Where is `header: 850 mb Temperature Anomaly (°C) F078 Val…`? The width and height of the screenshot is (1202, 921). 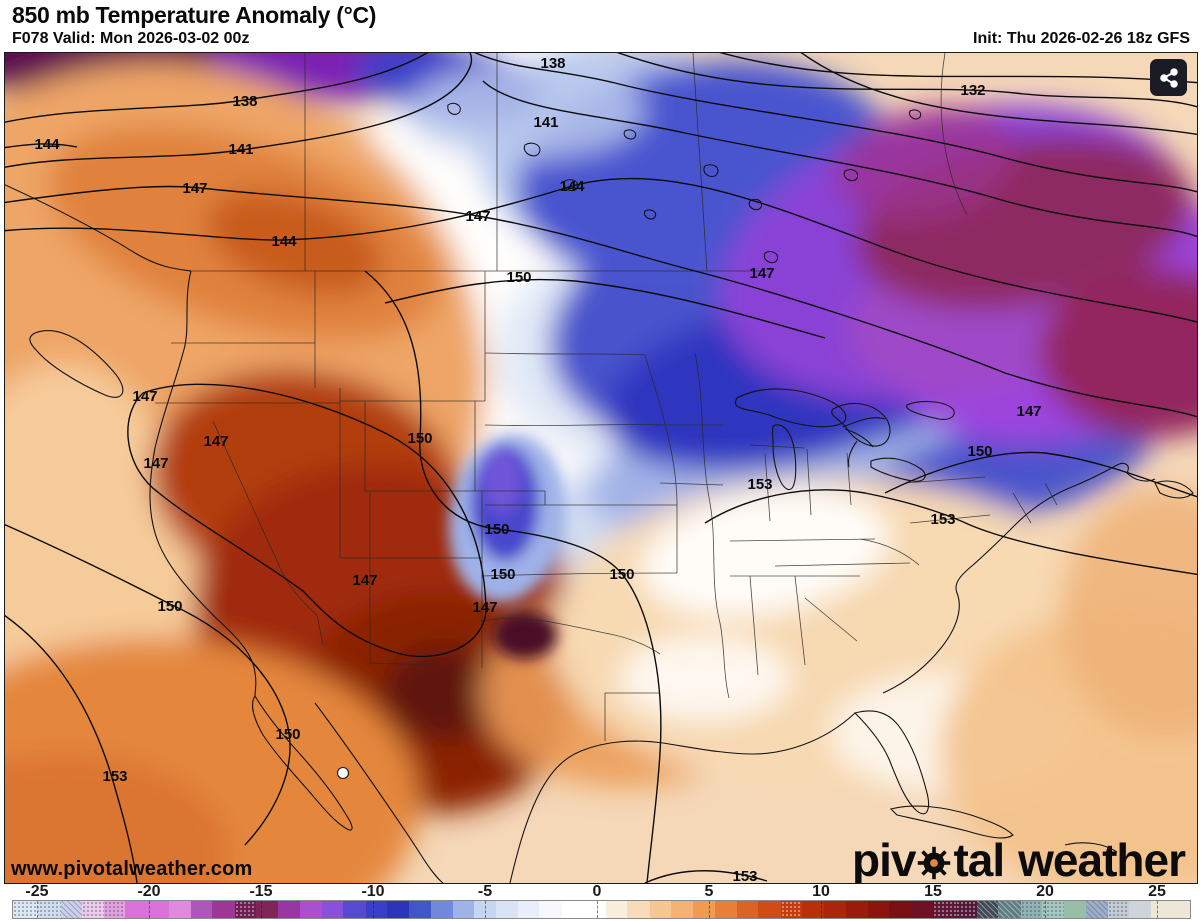
header: 850 mb Temperature Anomaly (°C) F078 Val… is located at coordinates (601, 26).